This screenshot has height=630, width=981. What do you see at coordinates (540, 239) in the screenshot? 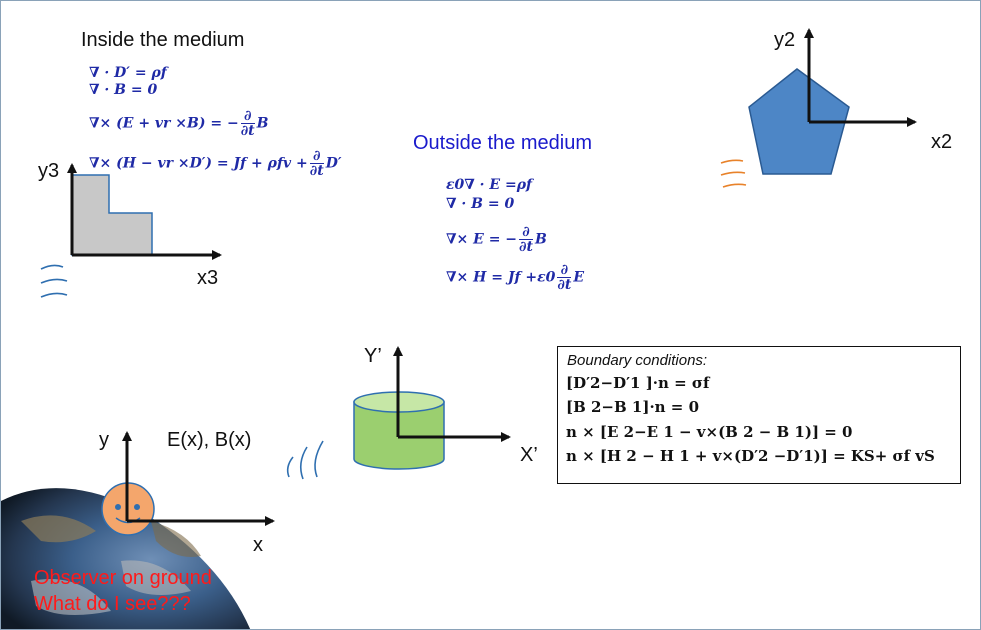
I see `outside-eq3-rhs: B` at bounding box center [540, 239].